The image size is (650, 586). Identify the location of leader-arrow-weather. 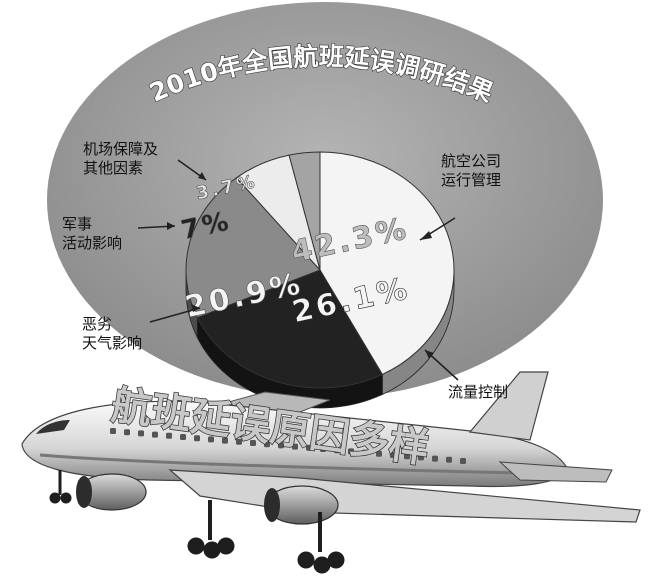
(195, 308).